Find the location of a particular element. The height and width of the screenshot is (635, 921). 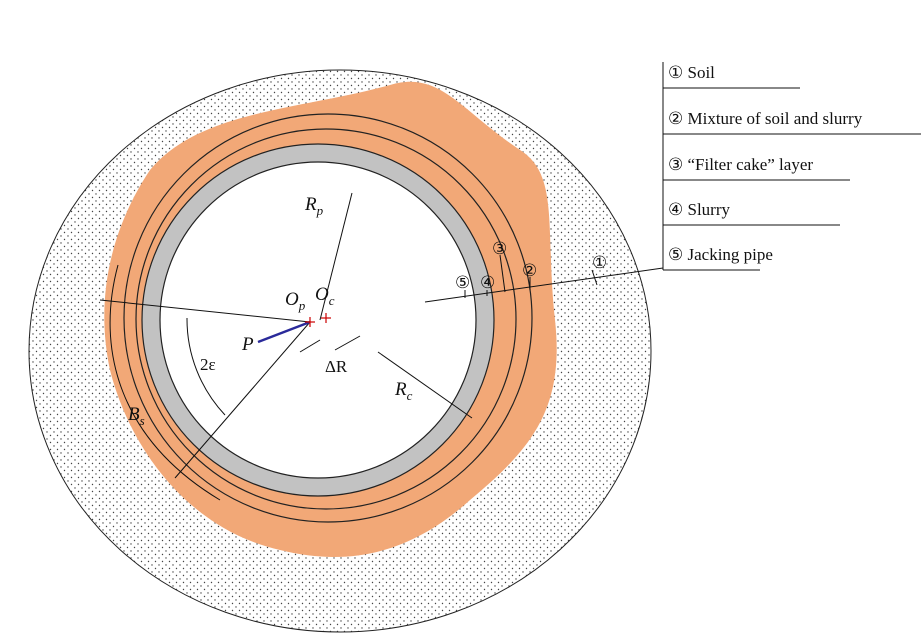

label-bs: Bs is located at coordinates (136, 416).